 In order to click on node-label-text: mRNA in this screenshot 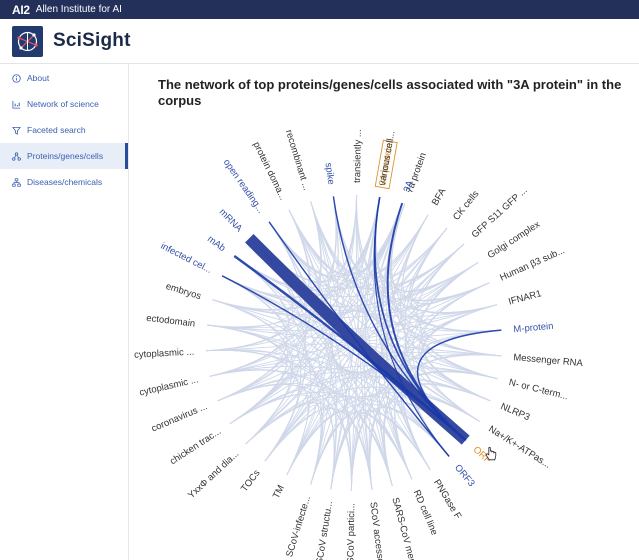, I will do `click(231, 221)`.